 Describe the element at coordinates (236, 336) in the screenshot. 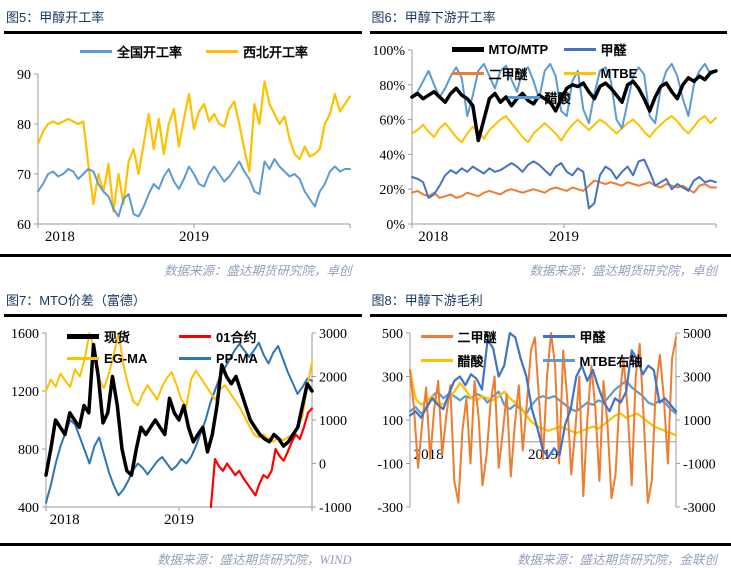

I see `legend-label: 01合约` at that location.